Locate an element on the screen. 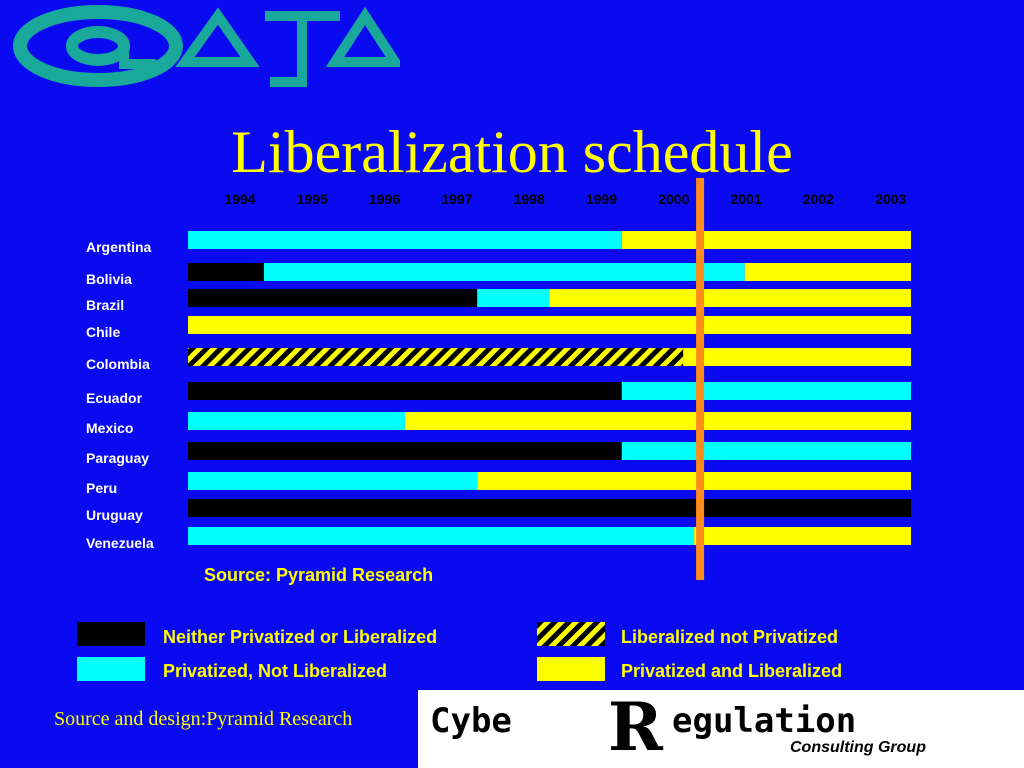 This screenshot has width=1024, height=768. bar-segment-bolivia-neither is located at coordinates (226, 272).